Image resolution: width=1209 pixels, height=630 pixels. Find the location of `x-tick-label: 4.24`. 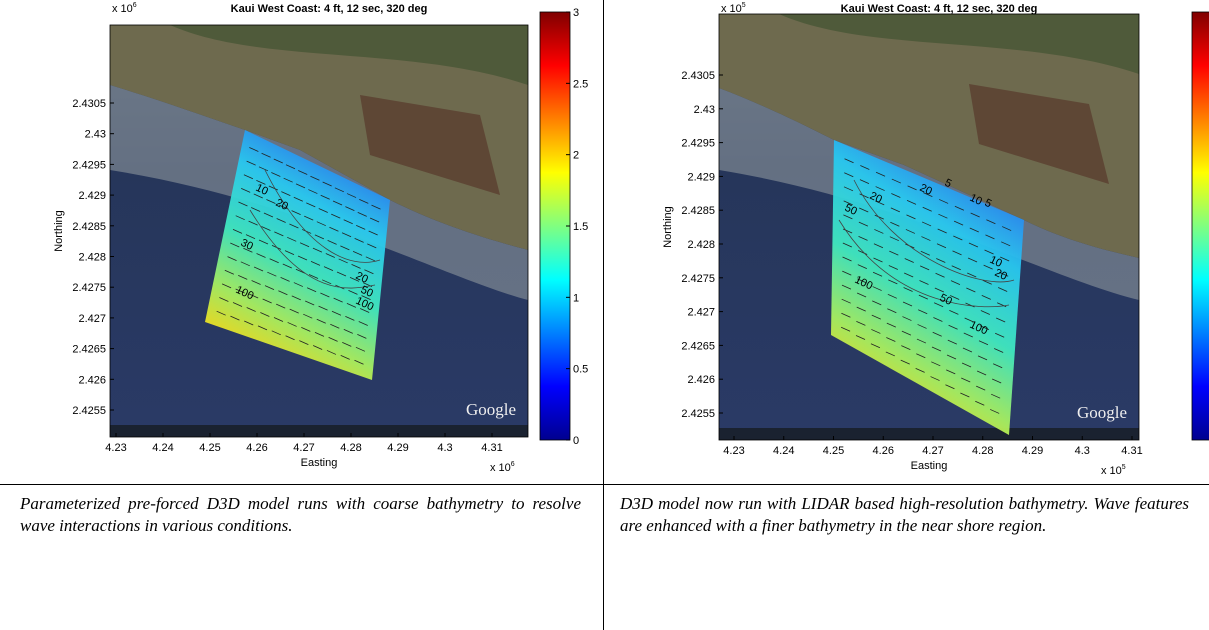

x-tick-label: 4.24 is located at coordinates (162, 448).